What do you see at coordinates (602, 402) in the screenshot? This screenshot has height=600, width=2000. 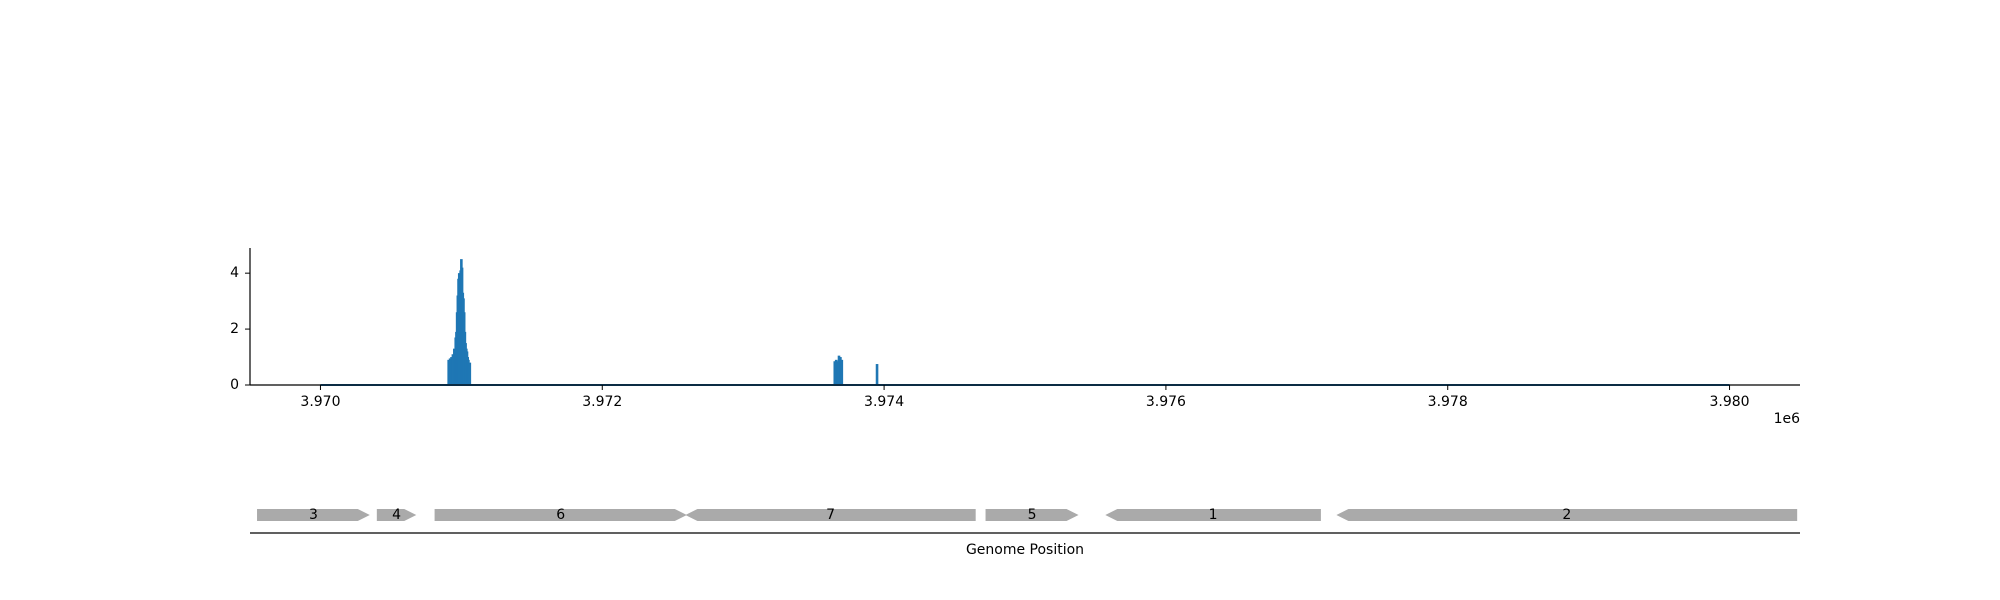 I see `x-tick-label: 3.972` at bounding box center [602, 402].